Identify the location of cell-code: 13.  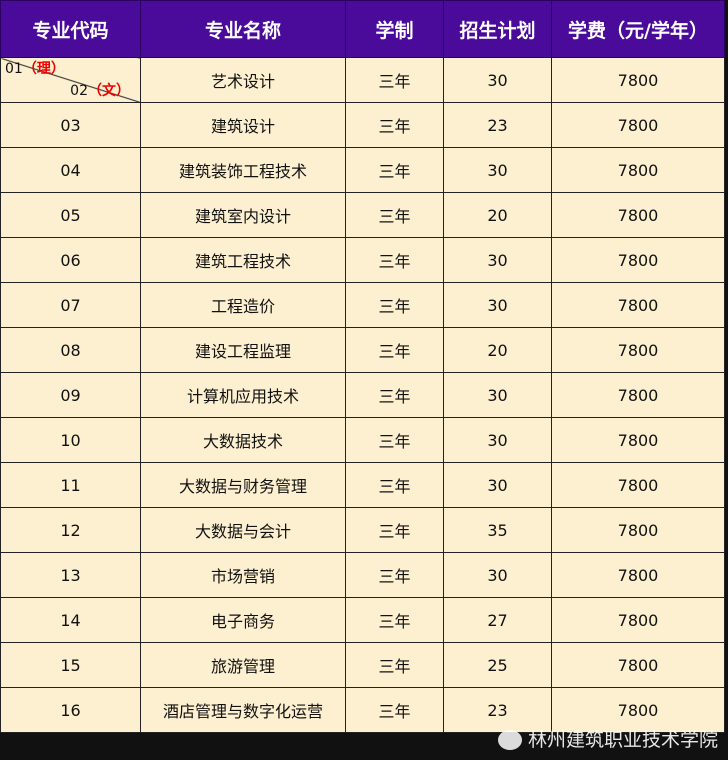
(70, 575).